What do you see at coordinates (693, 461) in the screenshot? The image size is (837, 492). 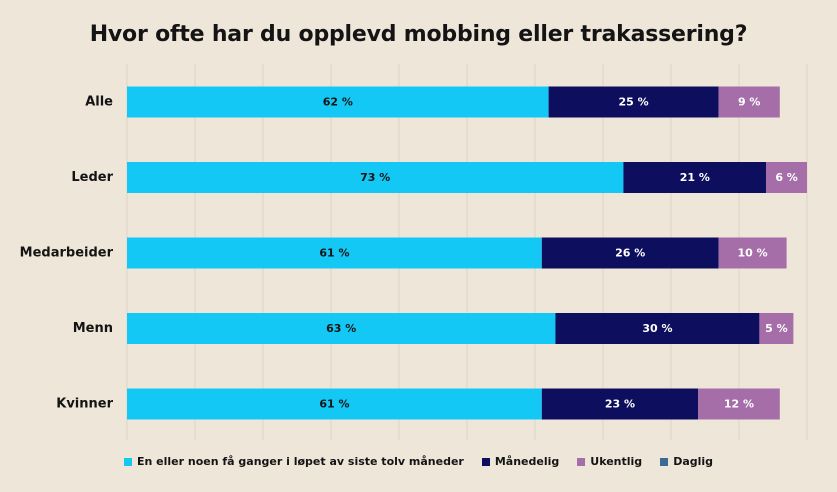 I see `legend-label: Daglig` at bounding box center [693, 461].